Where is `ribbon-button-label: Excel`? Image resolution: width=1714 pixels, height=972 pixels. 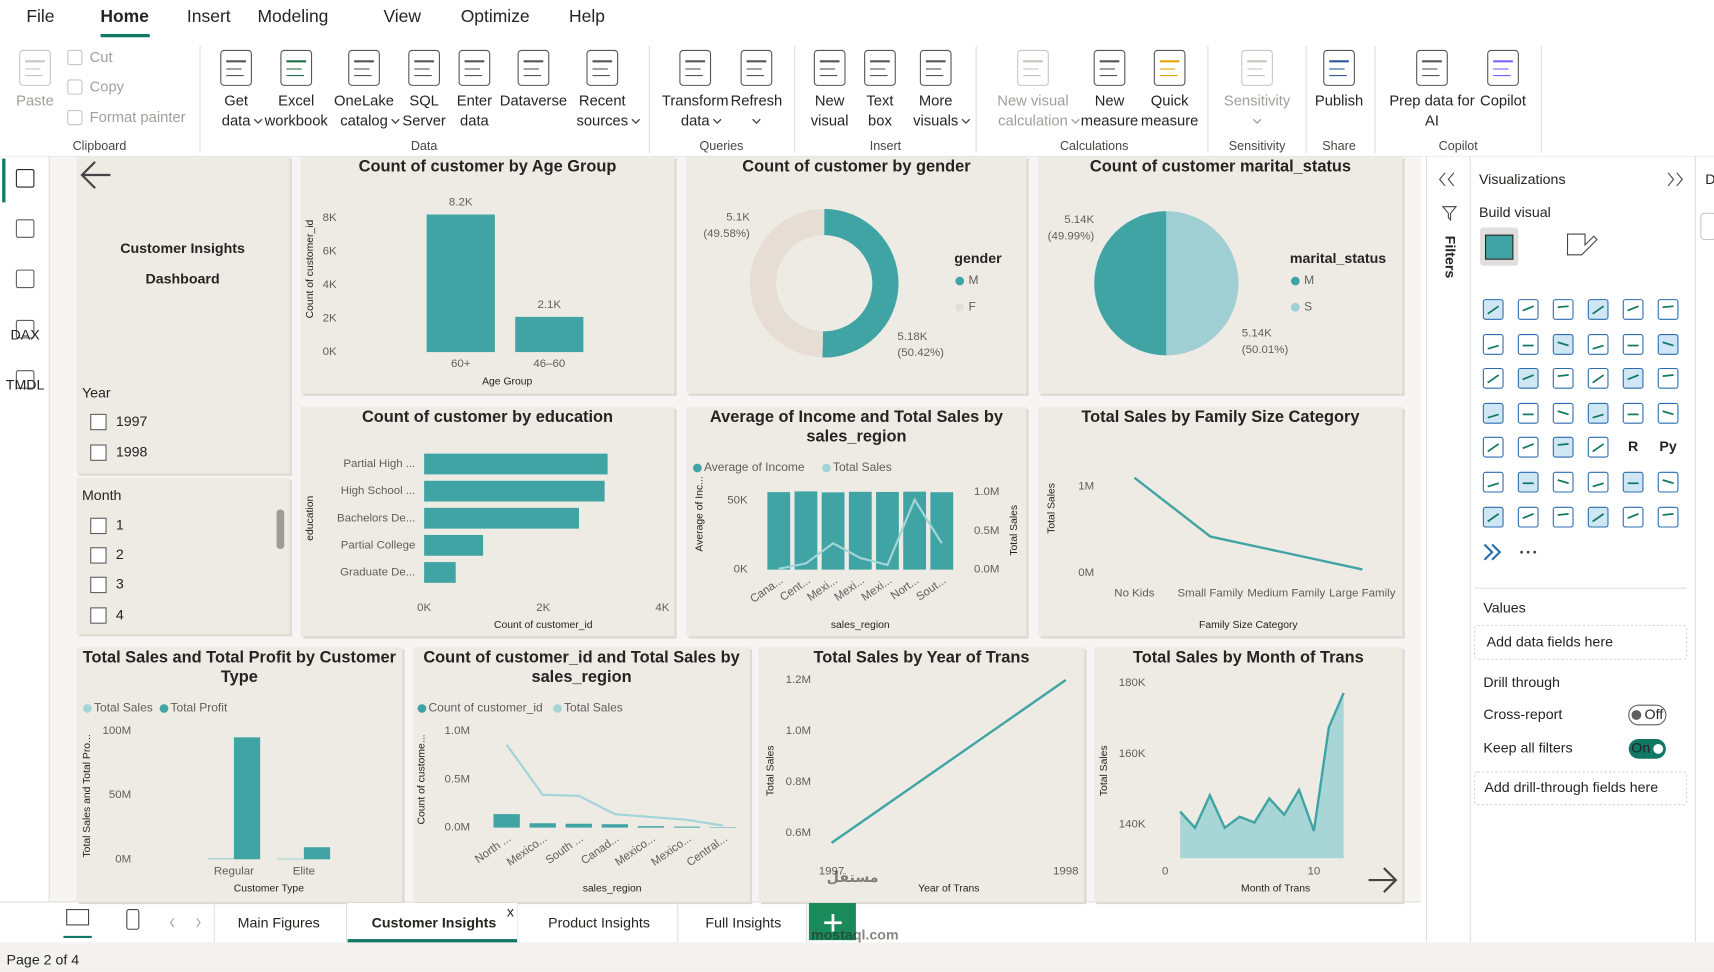
ribbon-button-label: Excel is located at coordinates (296, 102).